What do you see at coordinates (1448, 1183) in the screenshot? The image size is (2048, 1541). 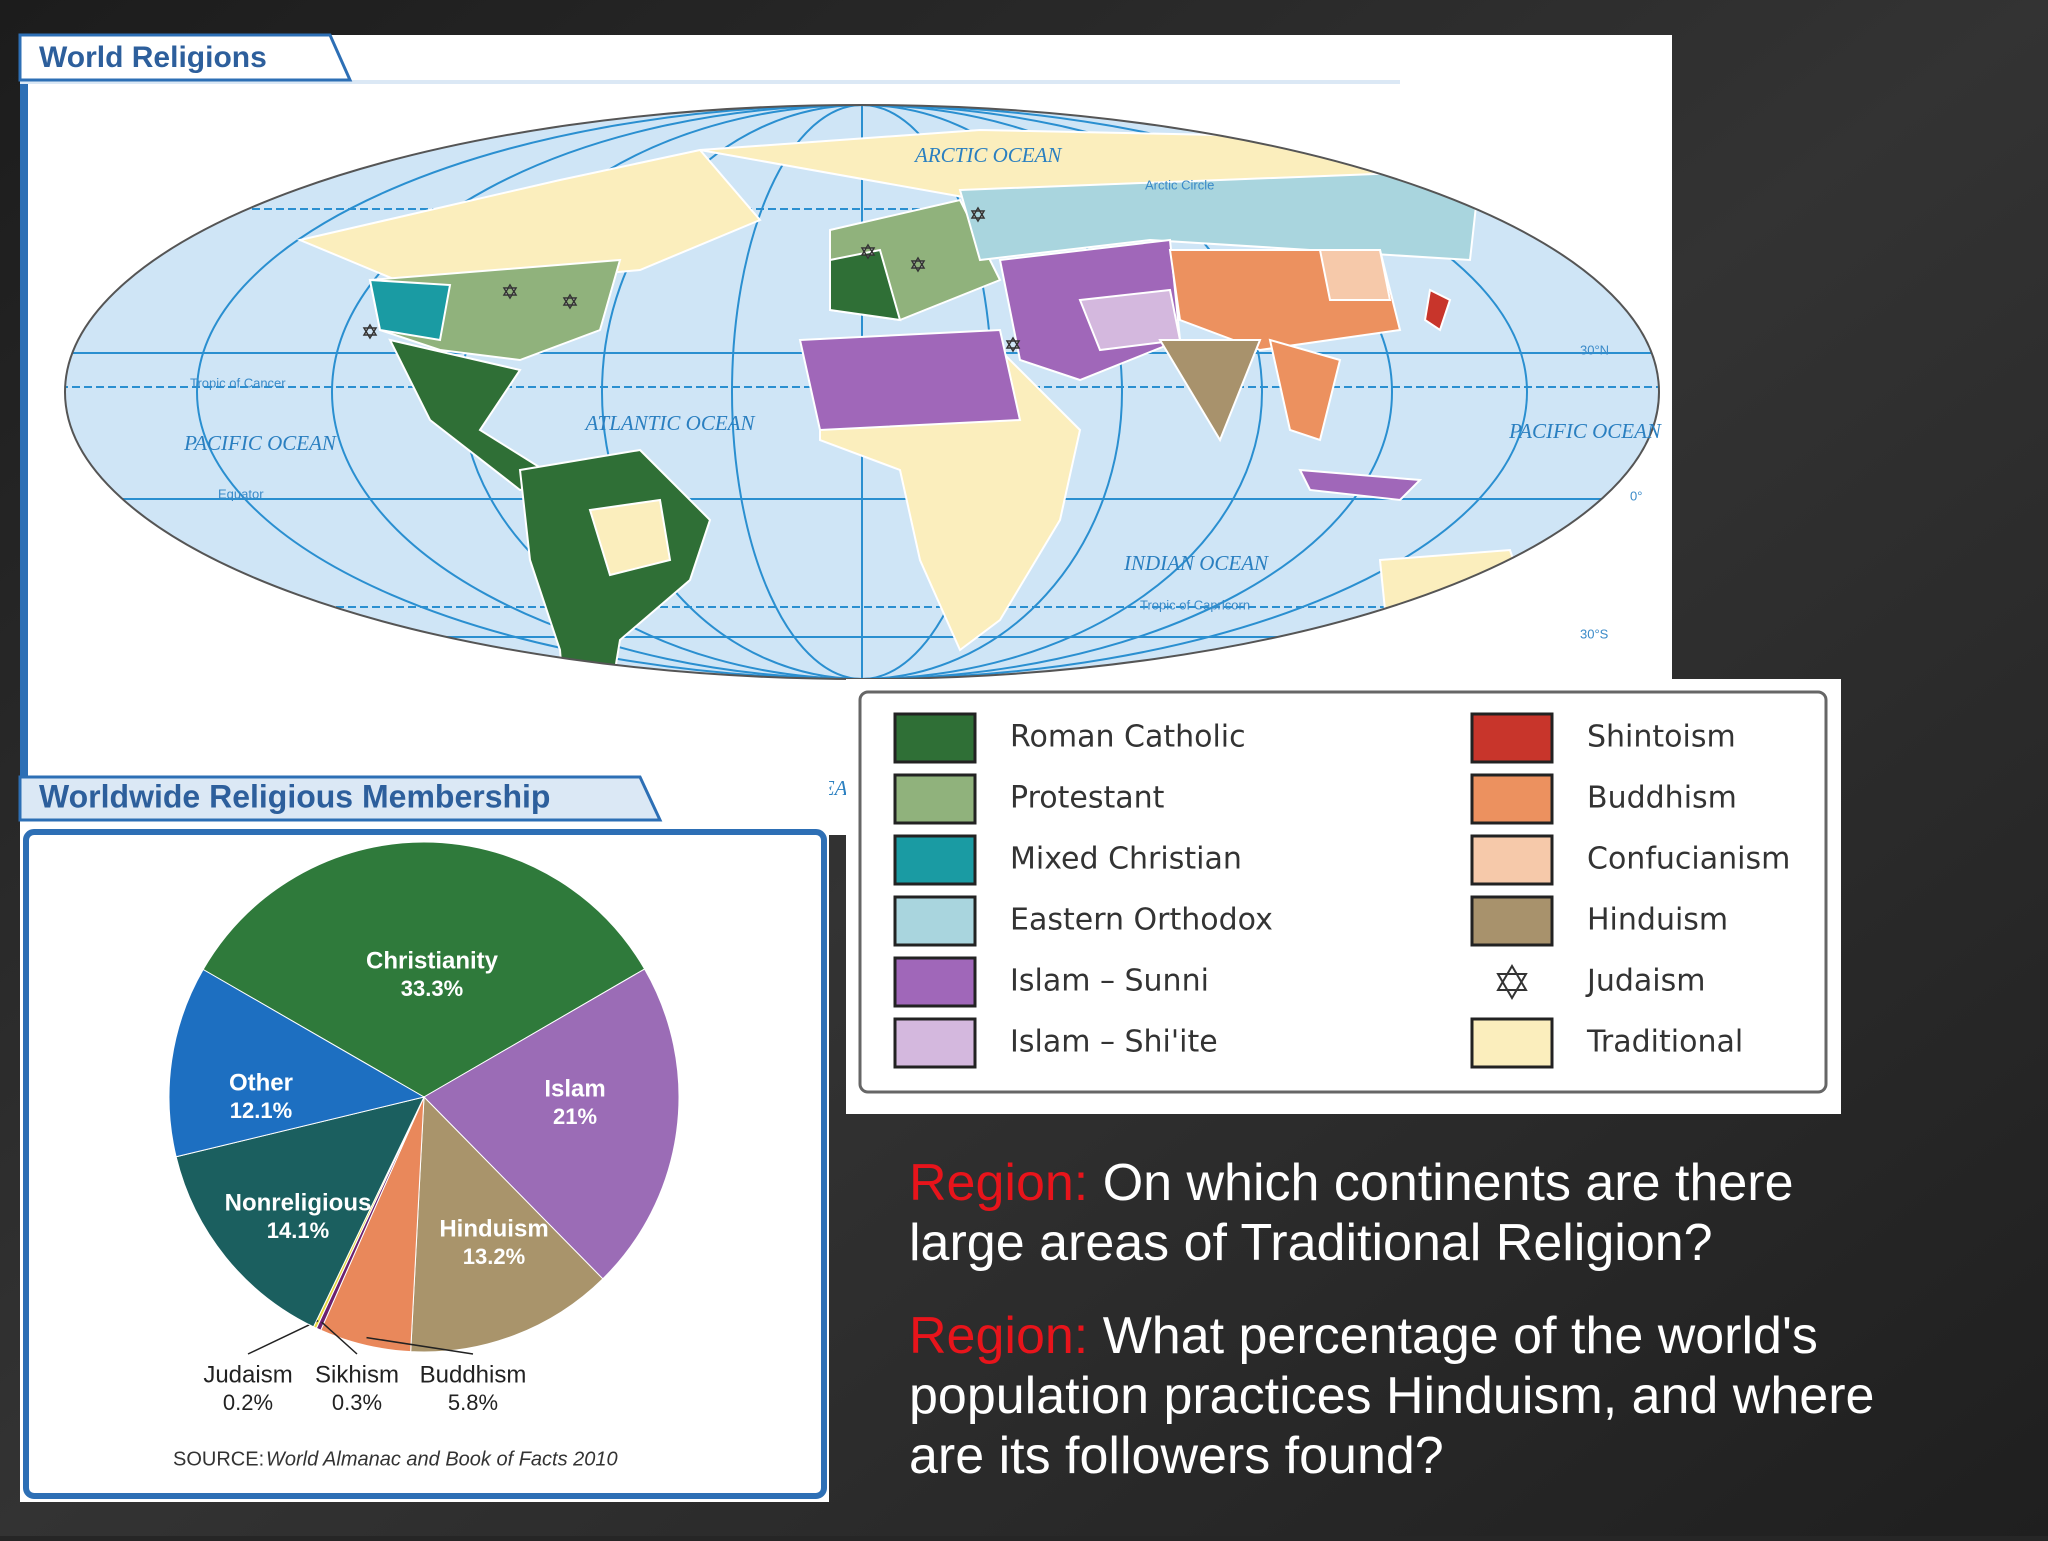 I see `question-text: On which continents are there` at bounding box center [1448, 1183].